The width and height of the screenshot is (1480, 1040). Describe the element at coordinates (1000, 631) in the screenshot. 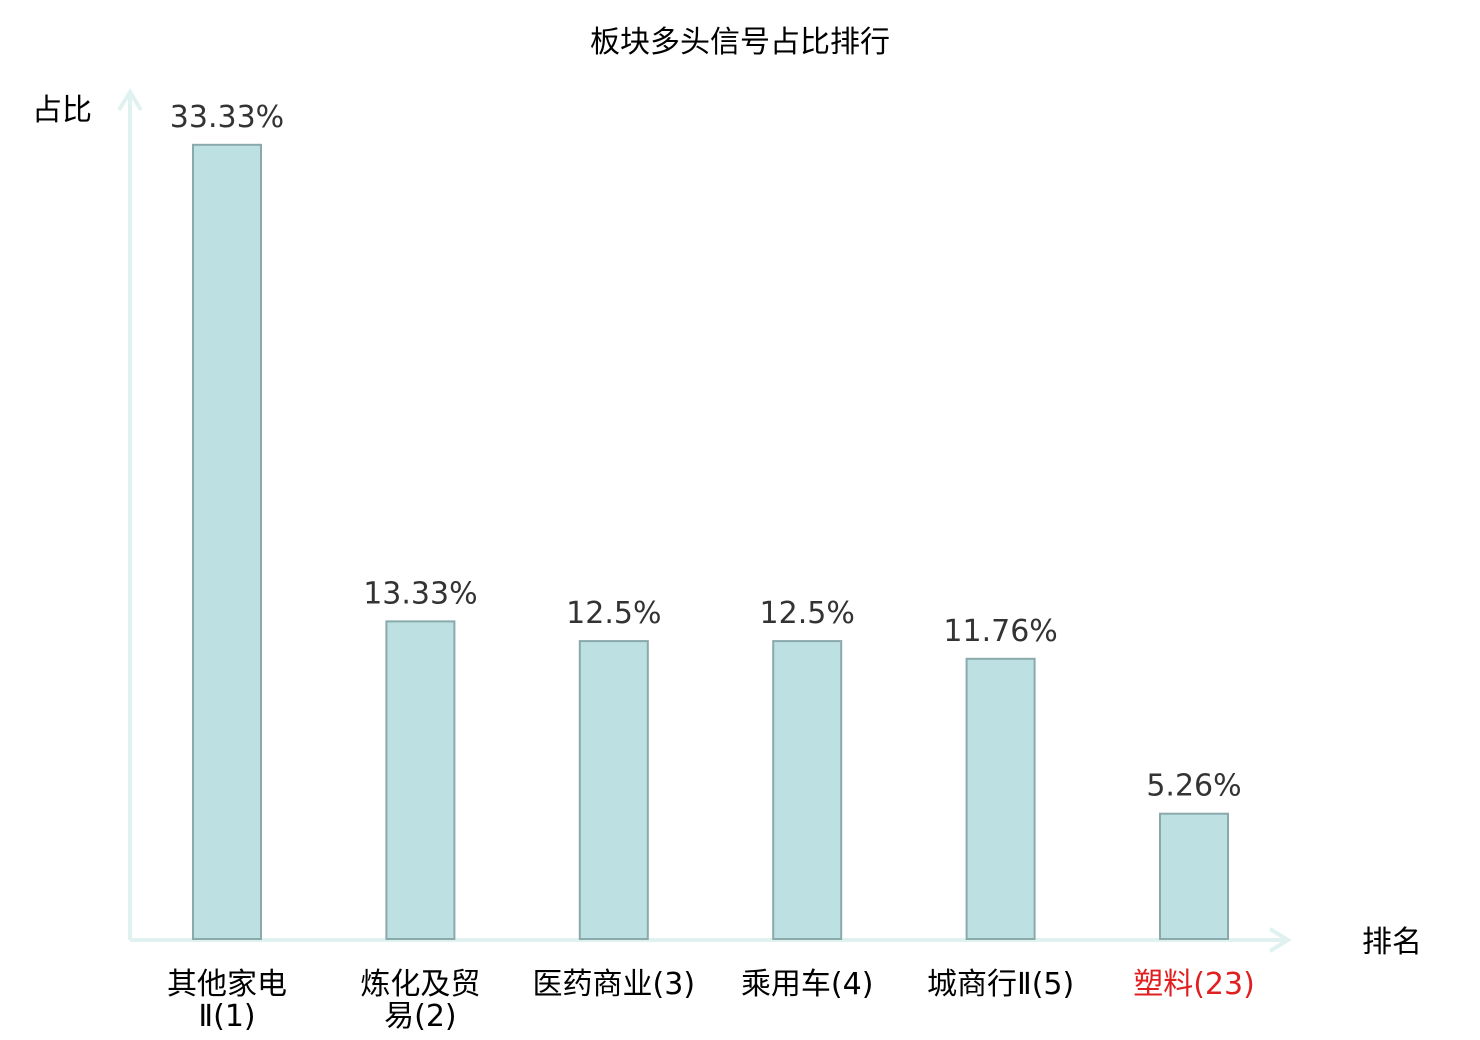

I see `bar-value-label: 11.76%` at that location.